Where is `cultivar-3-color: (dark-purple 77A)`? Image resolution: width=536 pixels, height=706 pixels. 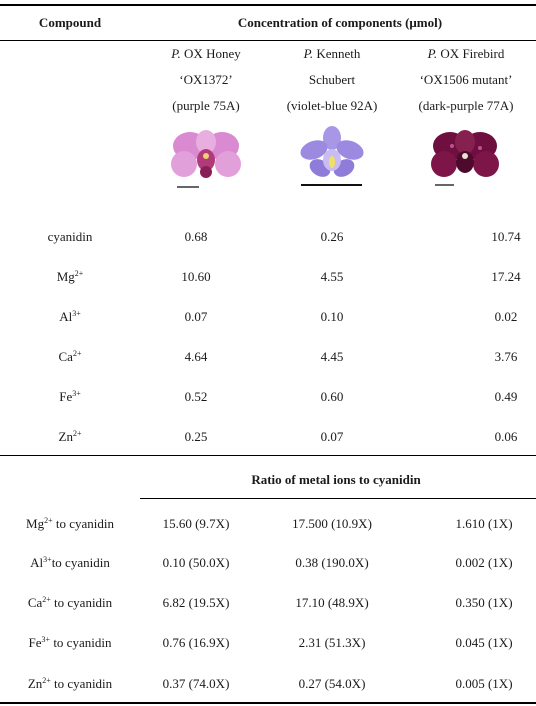
cultivar-3-color: (dark-purple 77A) is located at coordinates (466, 105).